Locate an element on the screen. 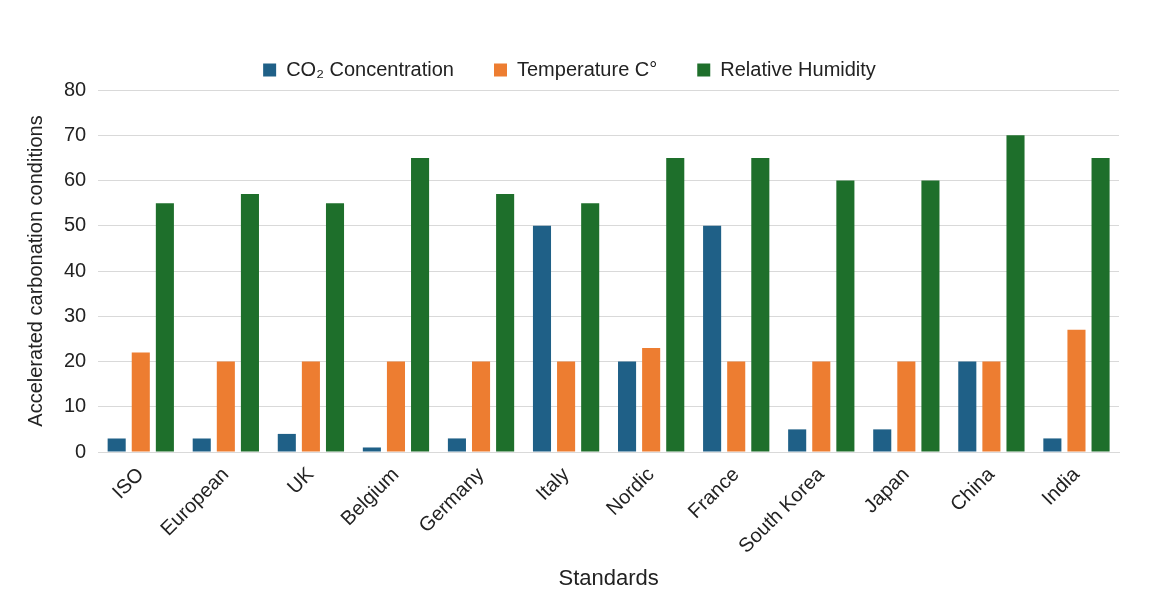 The height and width of the screenshot is (606, 1149). legend-label: CO₂ Concentration is located at coordinates (370, 68).